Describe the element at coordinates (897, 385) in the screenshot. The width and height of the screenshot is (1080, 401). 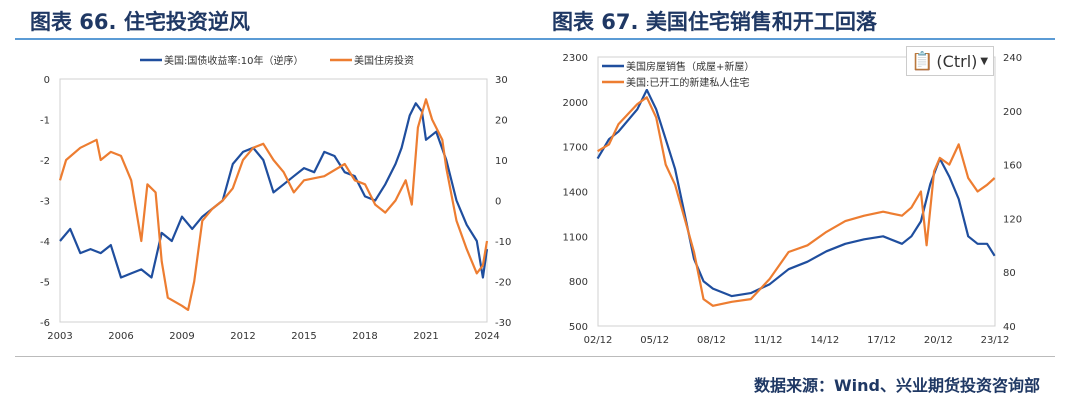
I see `source-note: 数据来源：Wind、兴业期货投资咨询部` at that location.